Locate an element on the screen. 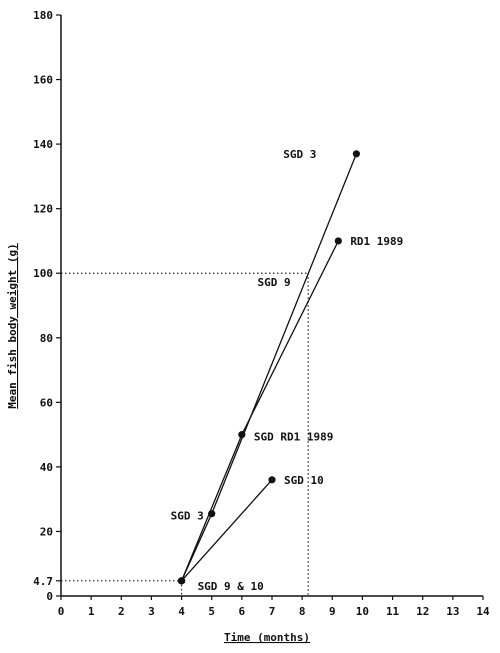 The height and width of the screenshot is (653, 500). x-ticks: 0 1 2 3 4 5 6 7 8 9 10 11 12 13 14 is located at coordinates (274, 607).